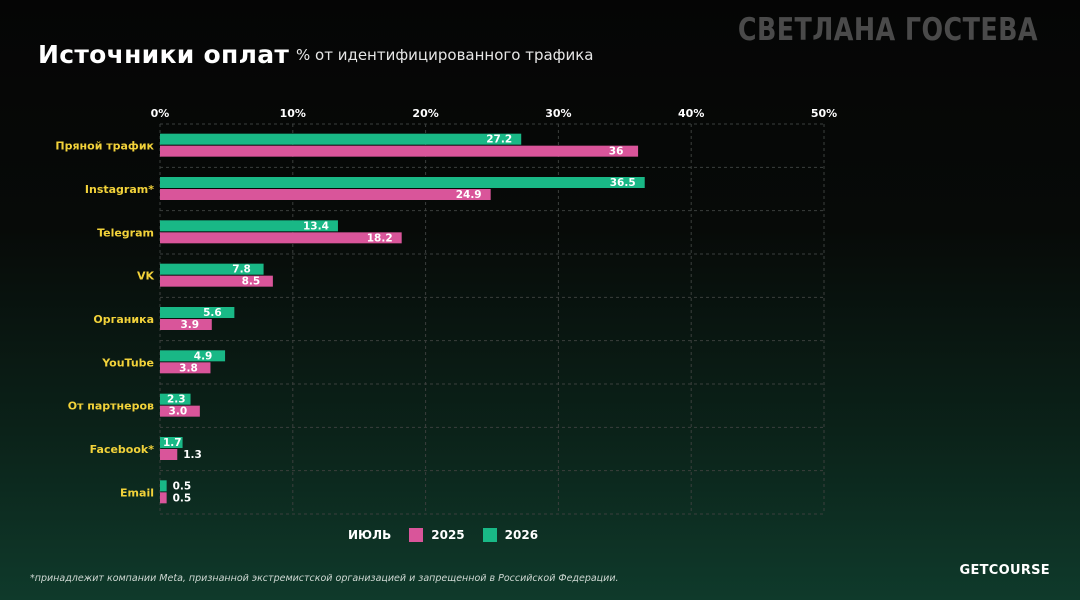  What do you see at coordinates (691, 113) in the screenshot?
I see `x-tick-label: 40%` at bounding box center [691, 113].